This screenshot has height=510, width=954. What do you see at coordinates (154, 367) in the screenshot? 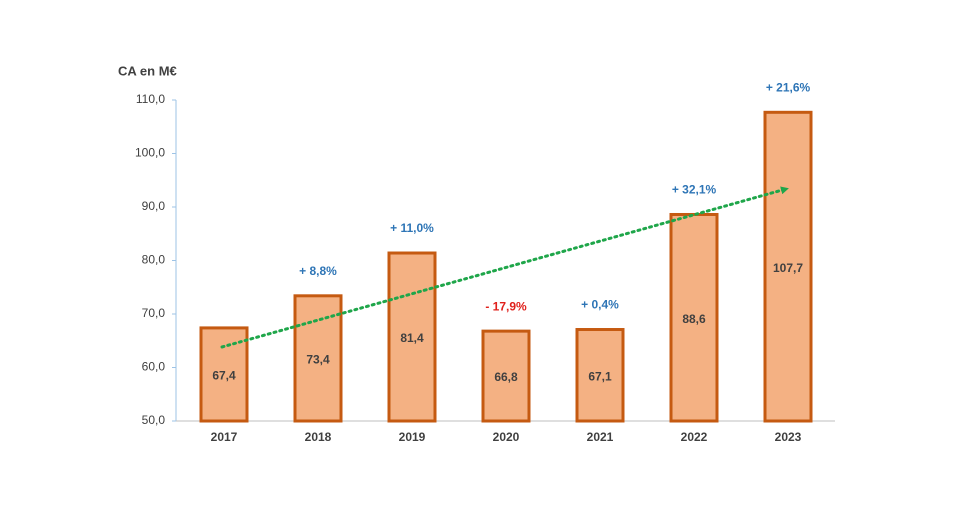
I see `y-tick-label: 60,0` at bounding box center [154, 367].